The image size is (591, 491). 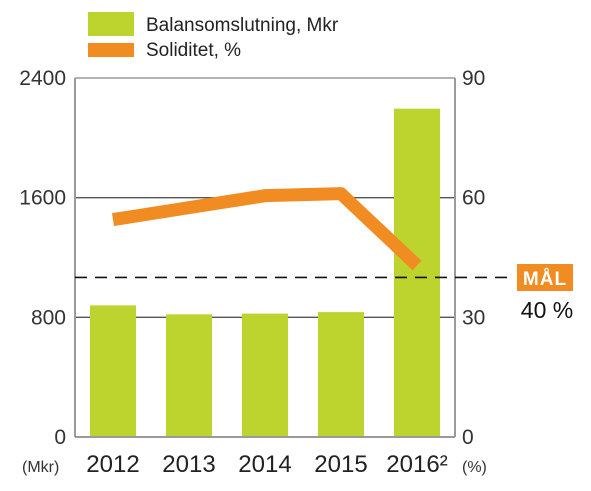 What do you see at coordinates (111, 24) in the screenshot?
I see `legend-swatch-bar` at bounding box center [111, 24].